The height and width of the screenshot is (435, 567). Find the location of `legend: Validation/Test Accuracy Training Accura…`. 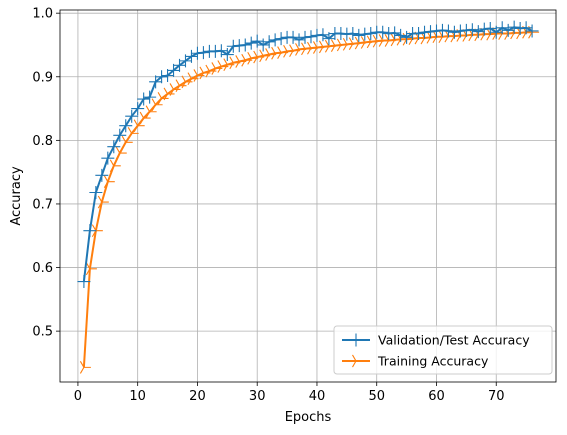

legend: Validation/Test Accuracy Training Accura… is located at coordinates (443, 350).